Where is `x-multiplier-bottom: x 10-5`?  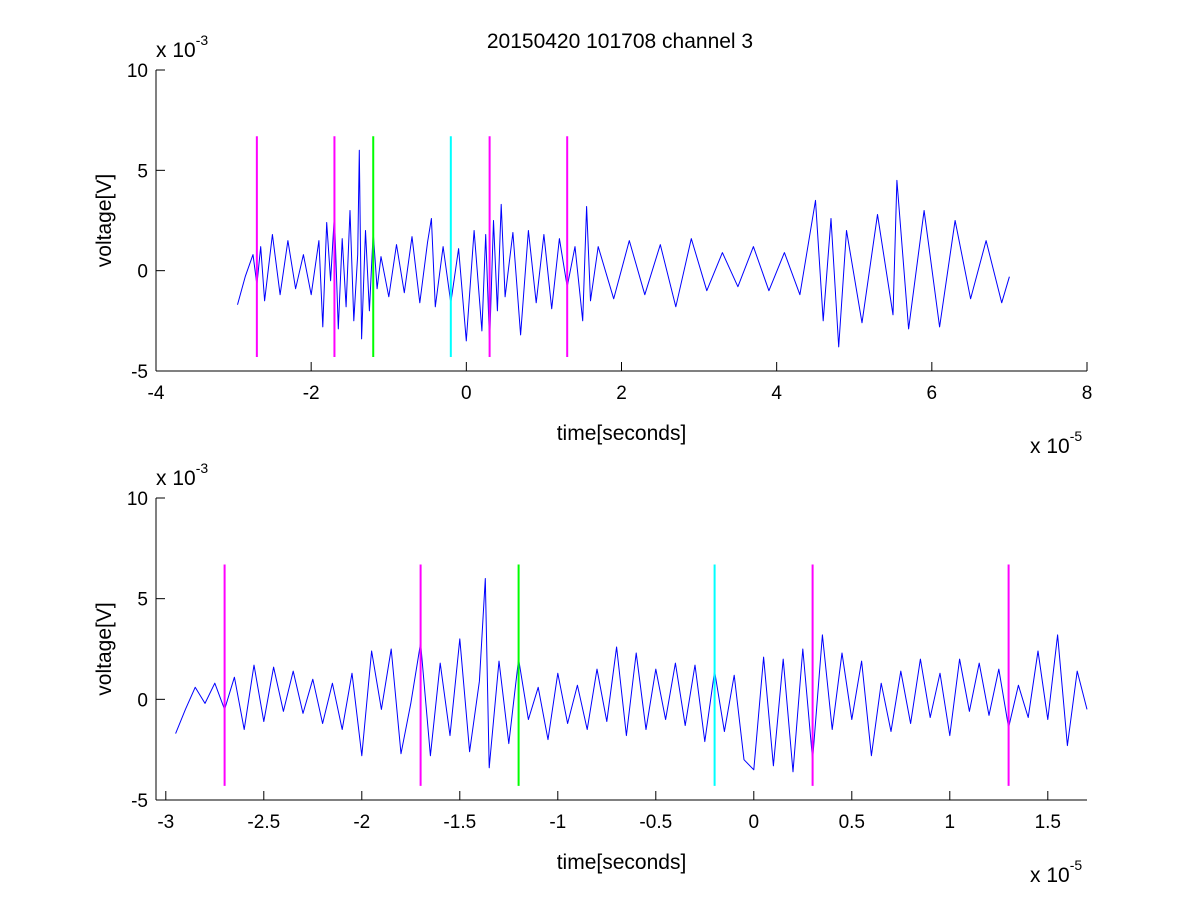 x-multiplier-bottom: x 10-5 is located at coordinates (1056, 872).